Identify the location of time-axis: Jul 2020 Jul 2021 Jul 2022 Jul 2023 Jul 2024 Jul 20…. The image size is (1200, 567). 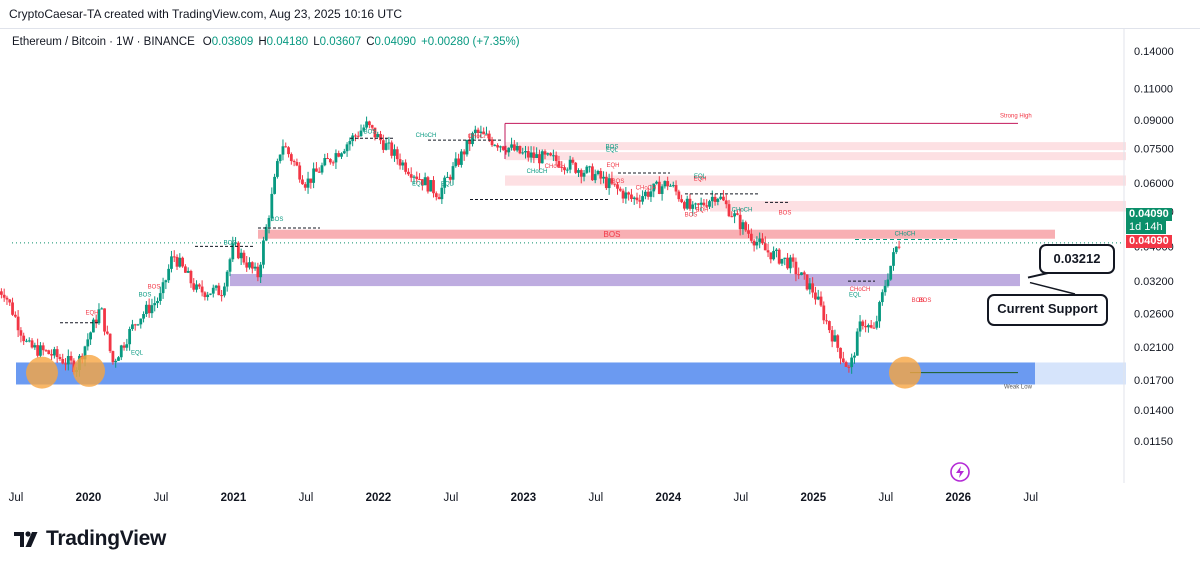
(523, 498).